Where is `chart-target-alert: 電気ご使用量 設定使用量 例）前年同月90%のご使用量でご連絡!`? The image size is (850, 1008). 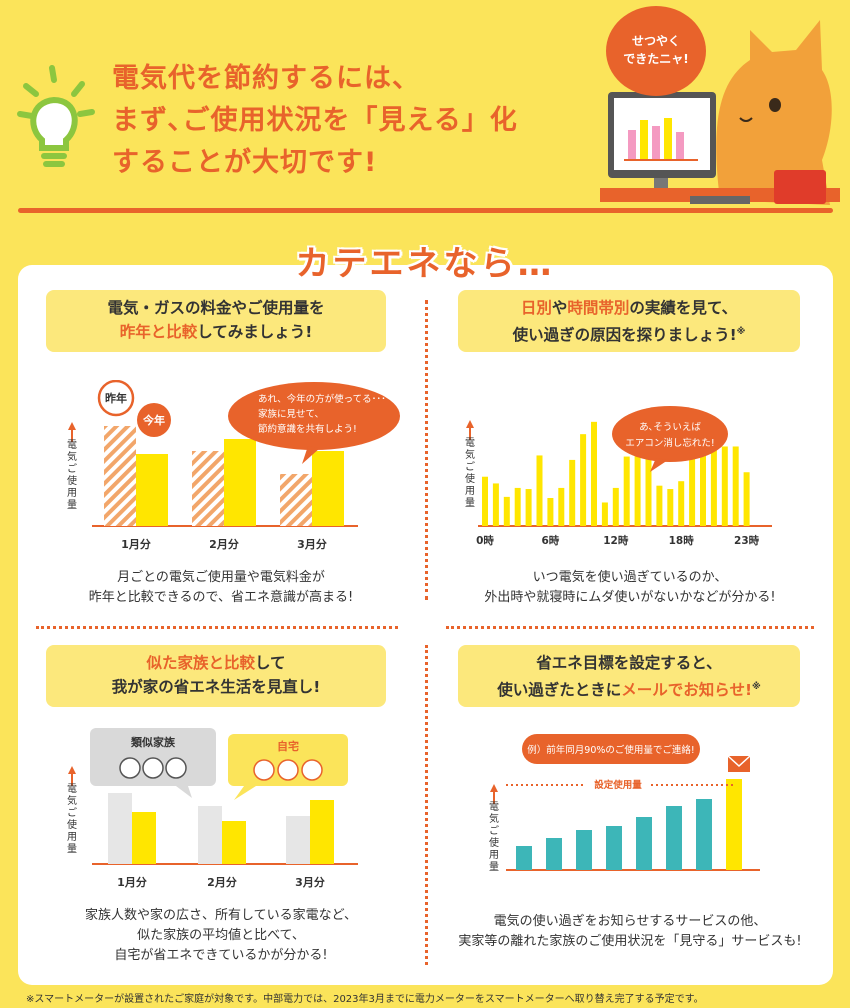
chart-target-alert: 電気ご使用量 設定使用量 例）前年同月90%のご使用量でご連絡! is located at coordinates (624, 803).